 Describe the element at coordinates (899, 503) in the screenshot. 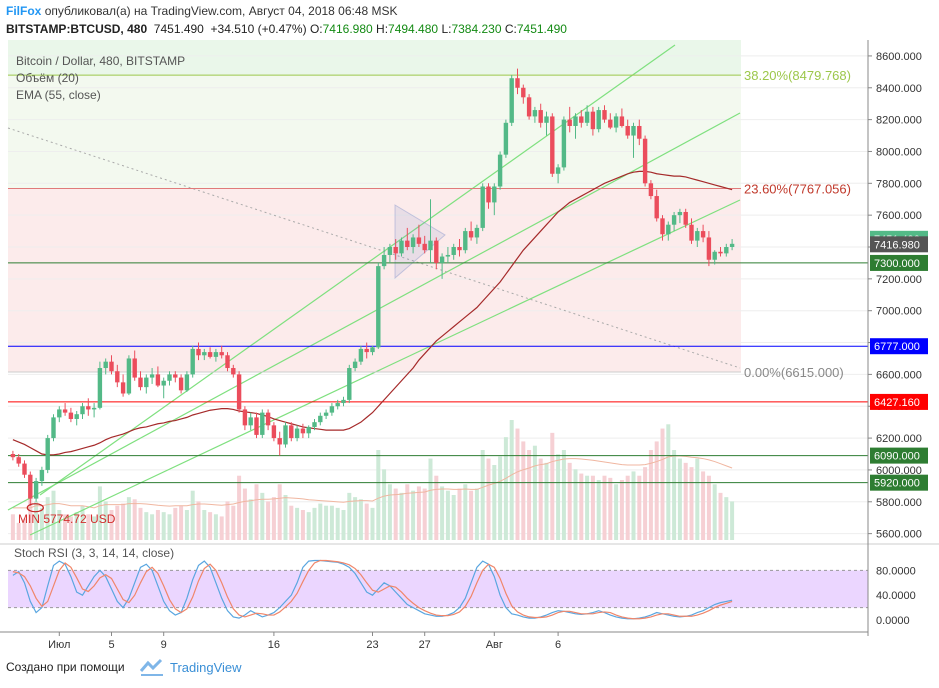

I see `price-tick-label: 5800.000` at that location.